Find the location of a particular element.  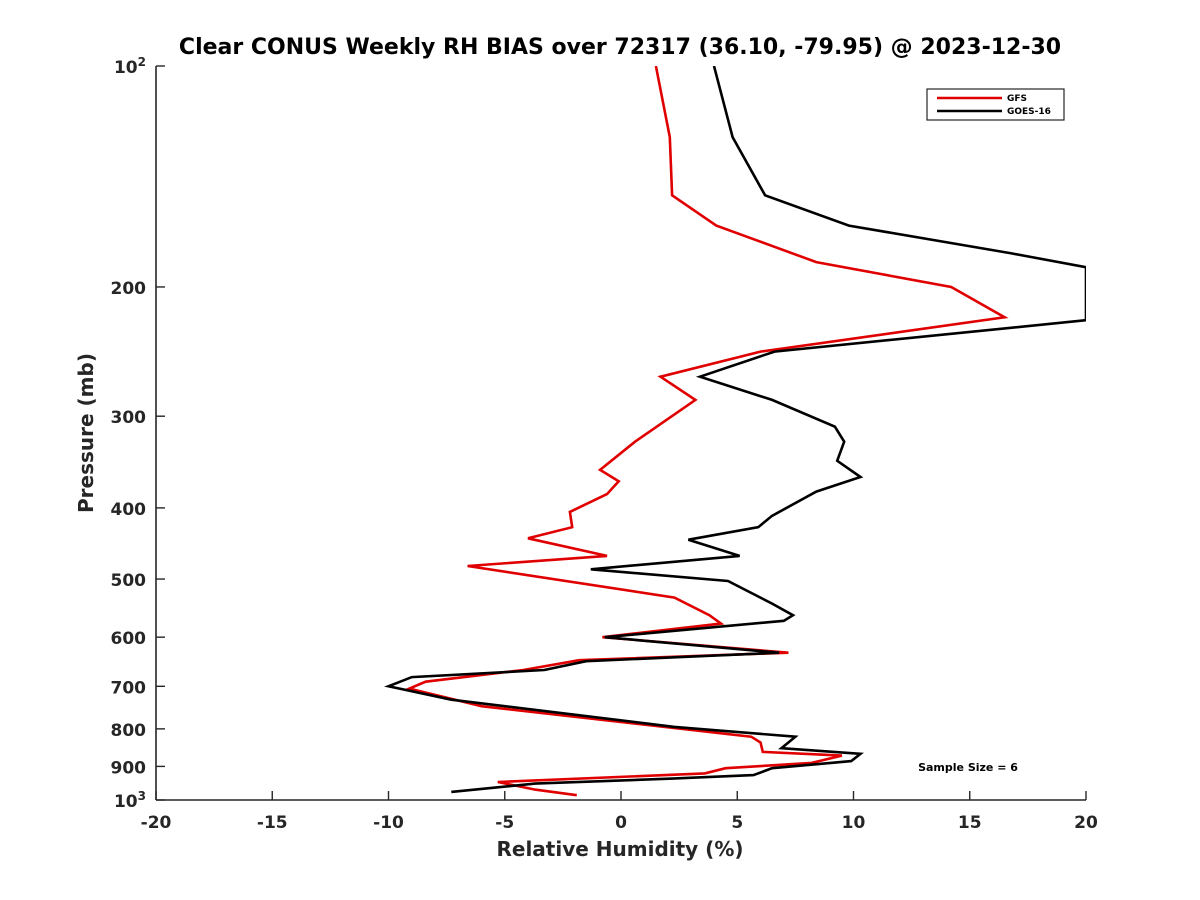

y-tick-label: 700 is located at coordinates (129, 688).